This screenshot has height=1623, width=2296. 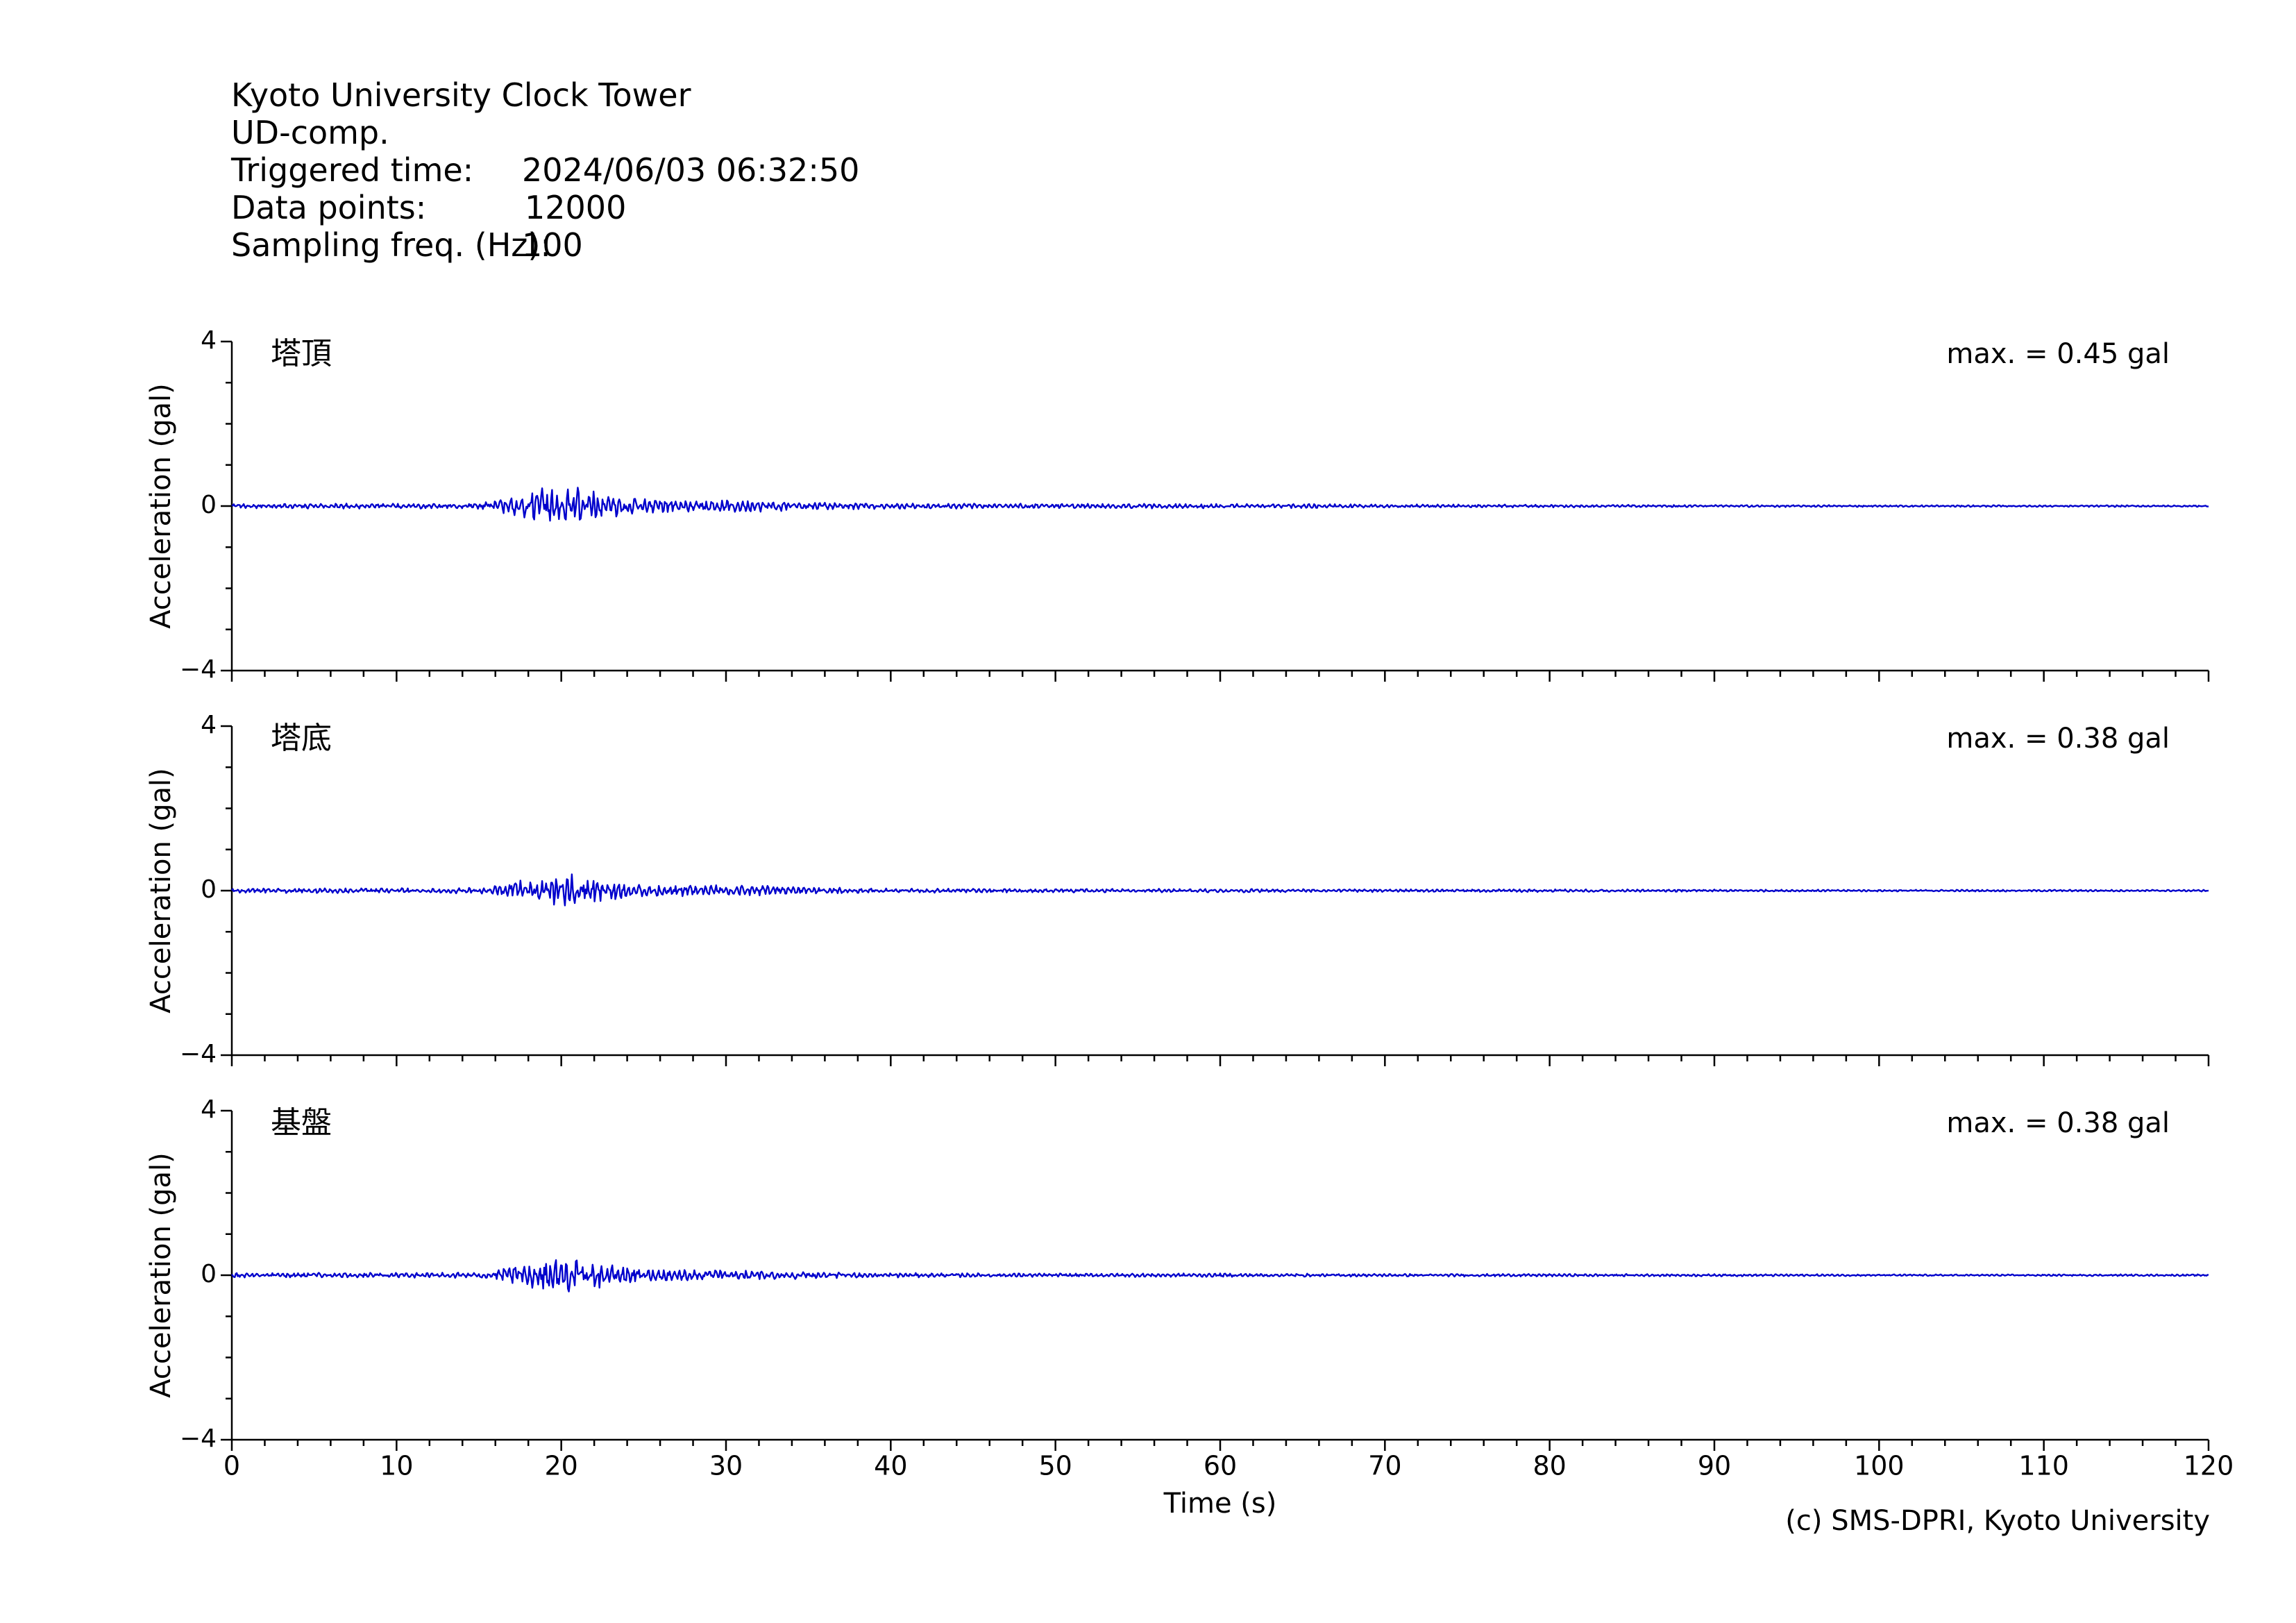 What do you see at coordinates (1880, 1466) in the screenshot?
I see `x-tick-label: 100` at bounding box center [1880, 1466].